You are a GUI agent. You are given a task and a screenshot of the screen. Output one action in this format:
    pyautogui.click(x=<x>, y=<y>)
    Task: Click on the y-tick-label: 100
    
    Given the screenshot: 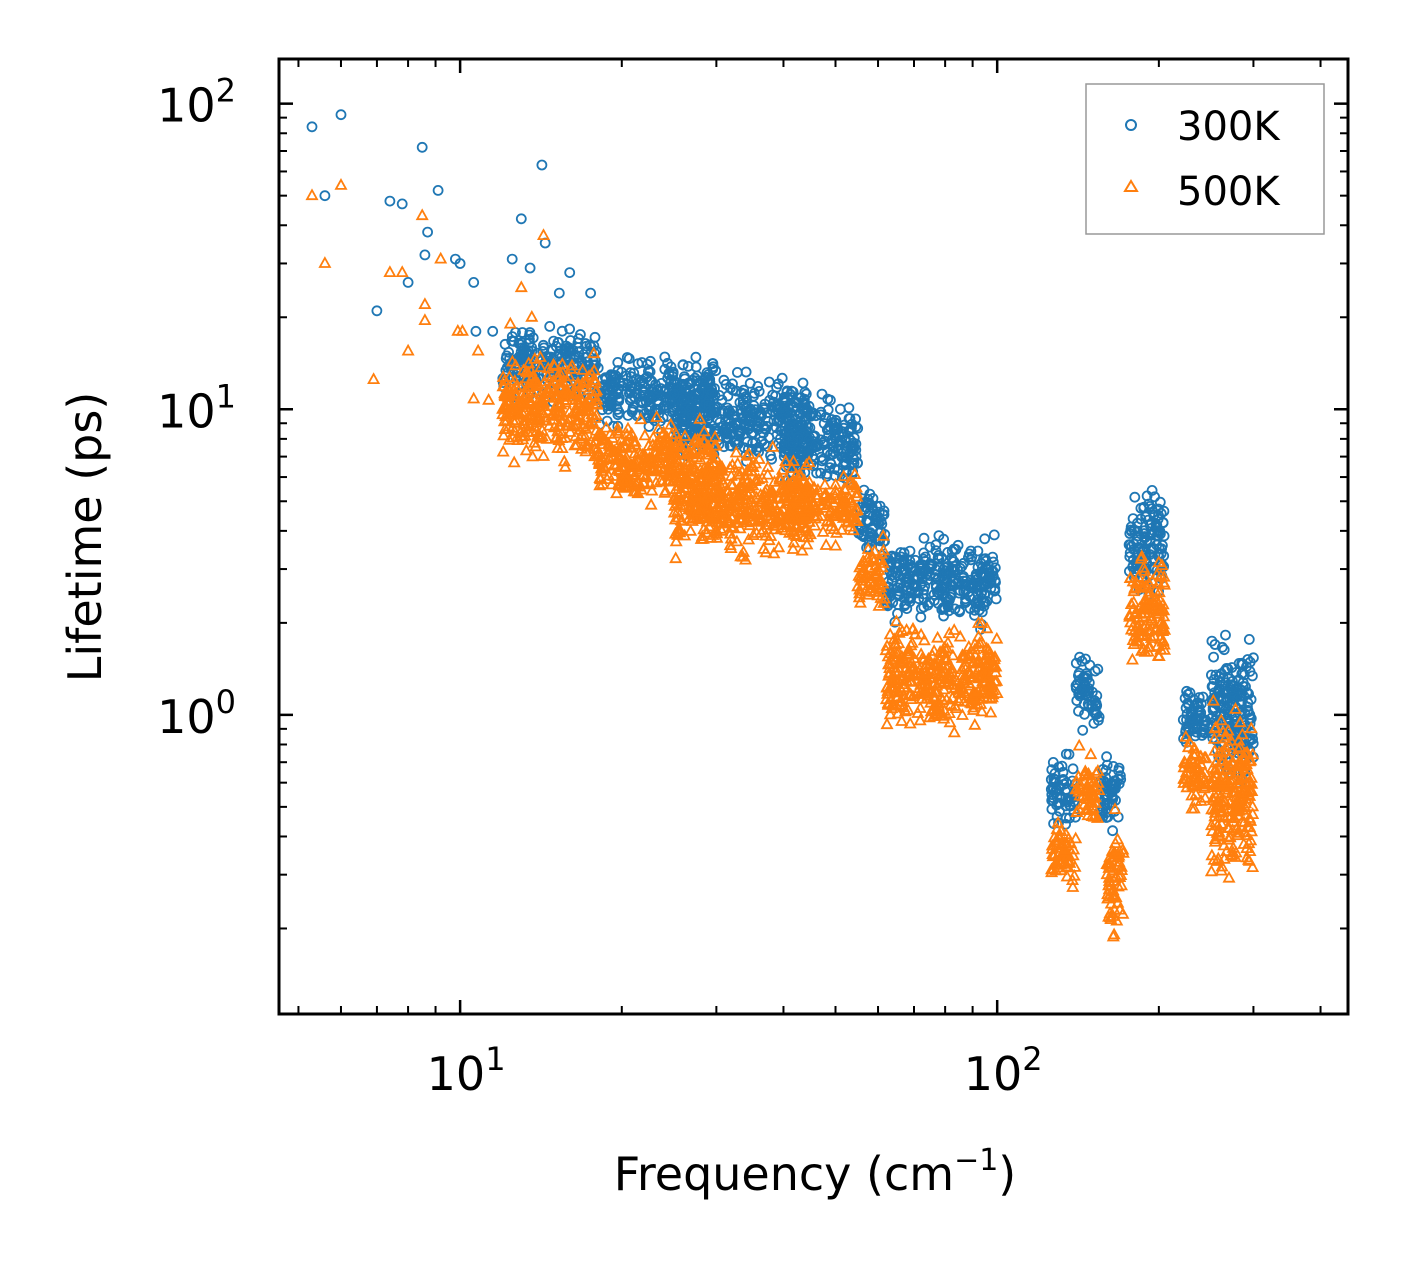 What is the action you would take?
    pyautogui.click(x=196, y=713)
    